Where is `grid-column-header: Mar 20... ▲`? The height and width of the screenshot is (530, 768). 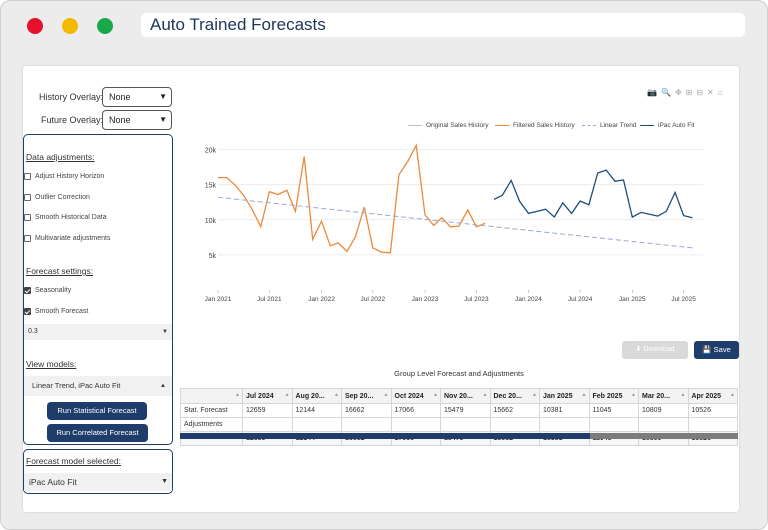 grid-column-header: Mar 20... ▲ is located at coordinates (663, 396).